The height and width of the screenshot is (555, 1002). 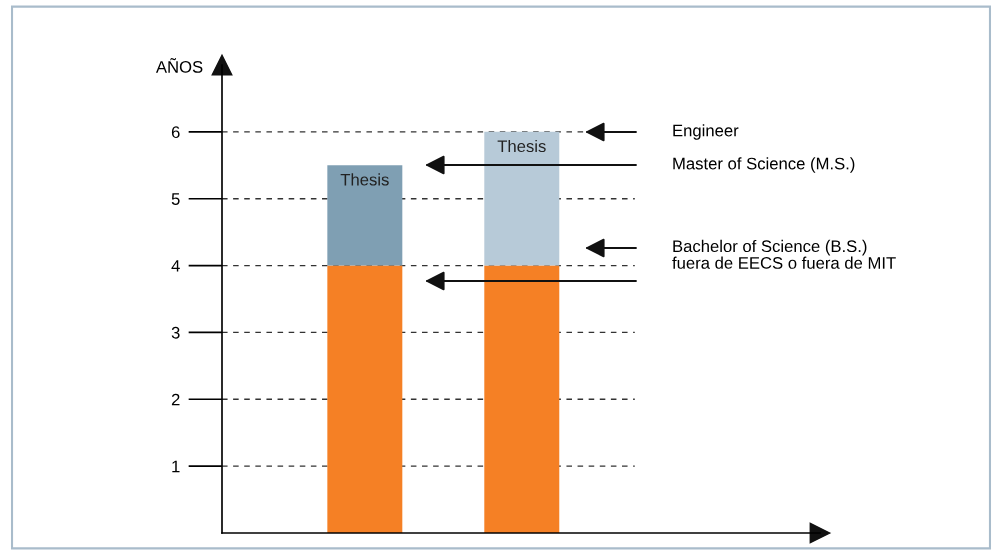 I want to click on y-tick-label: 1, so click(x=176, y=466).